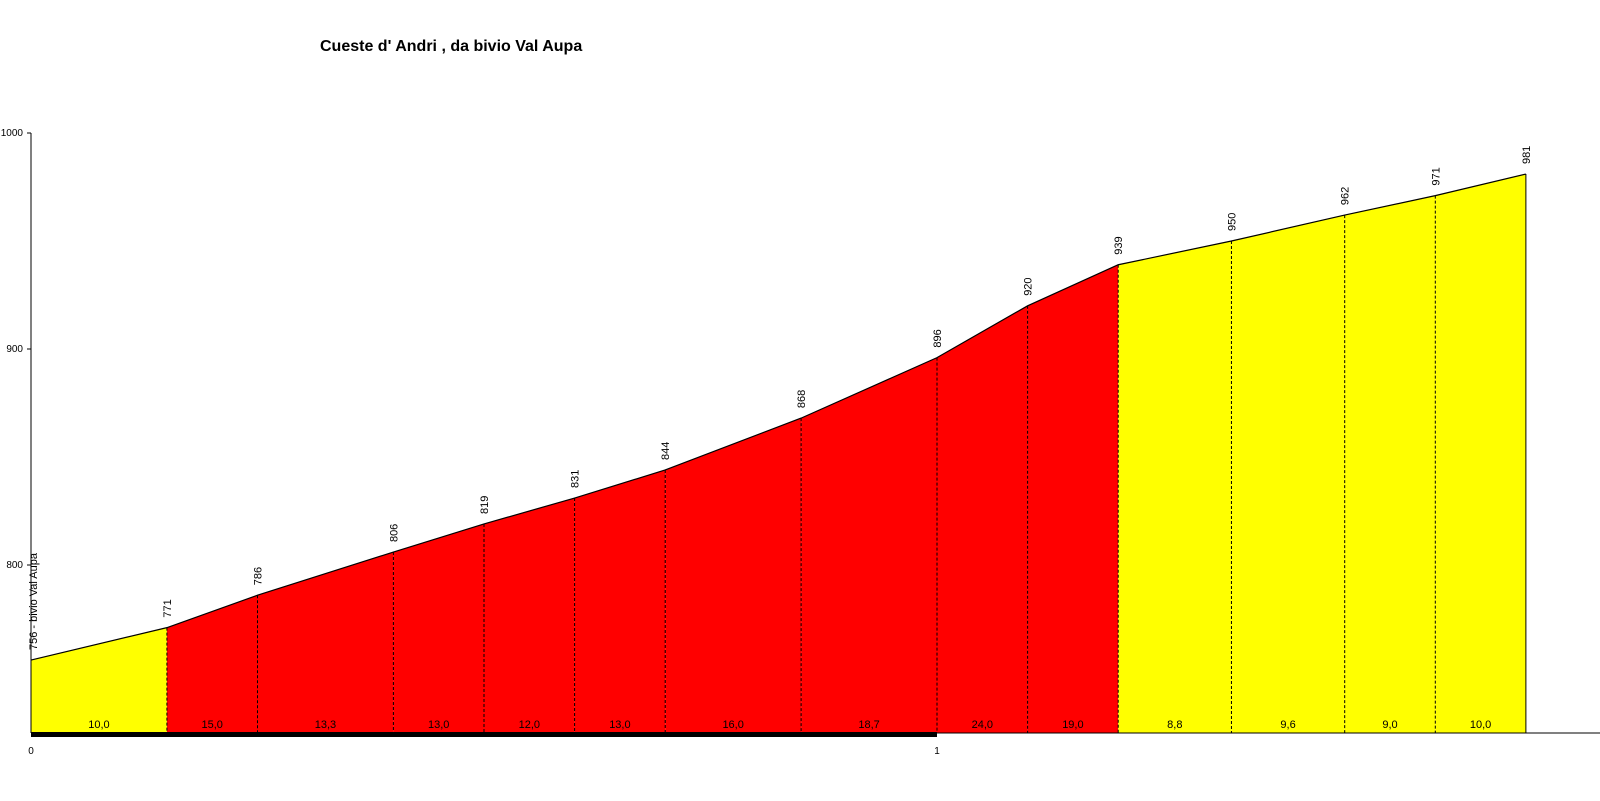 The image size is (1600, 801). What do you see at coordinates (211, 725) in the screenshot?
I see `gradient-label: 15,0` at bounding box center [211, 725].